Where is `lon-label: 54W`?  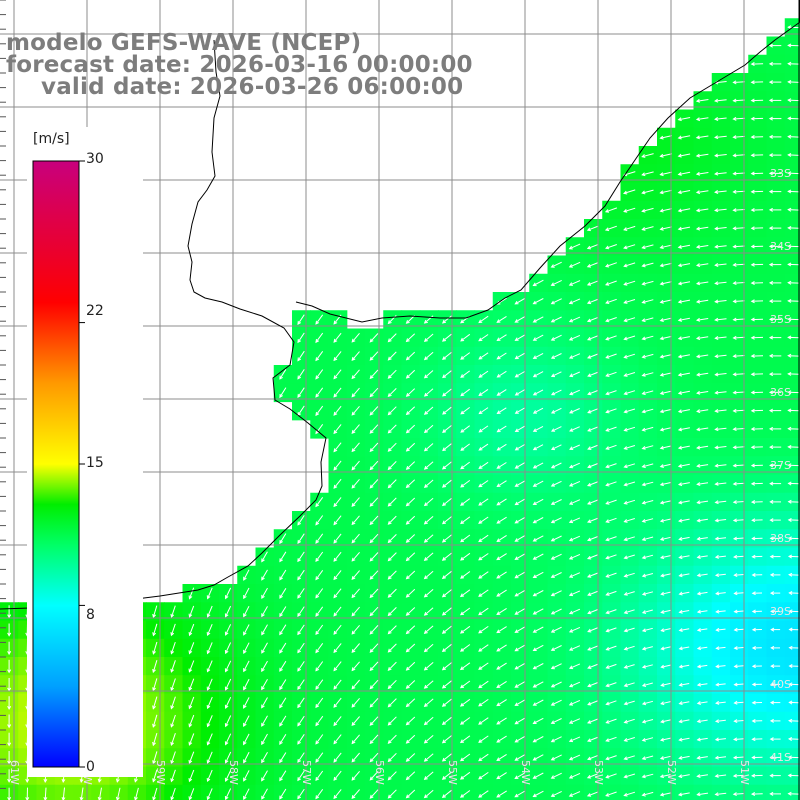
lon-label: 54W is located at coordinates (525, 772).